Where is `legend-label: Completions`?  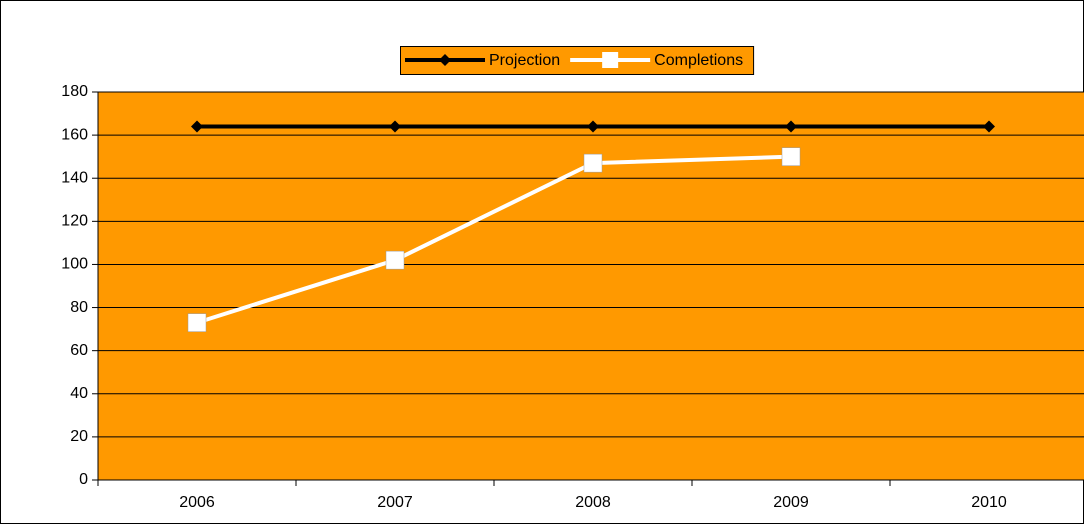
legend-label: Completions is located at coordinates (698, 60).